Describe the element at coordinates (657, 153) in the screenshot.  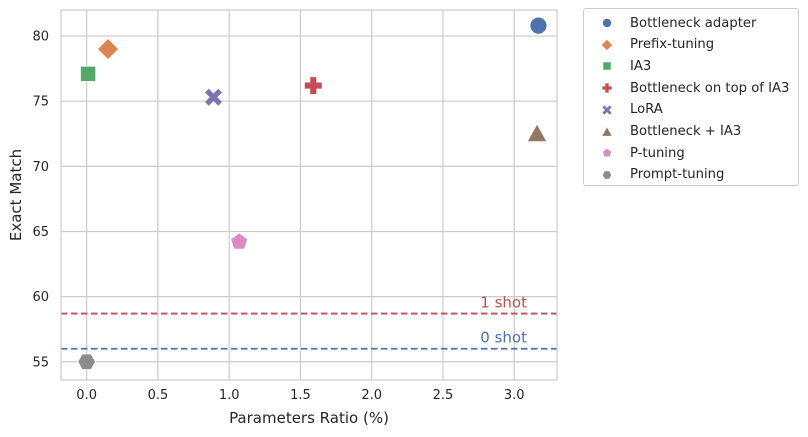
I see `legend-label: P-tuning` at that location.